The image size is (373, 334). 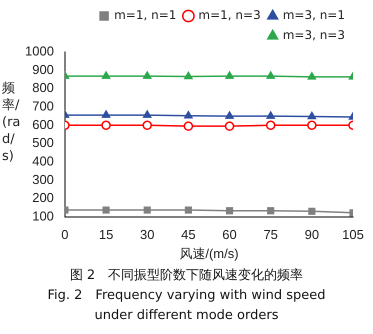 I want to click on y-tick-label: 700, so click(x=43, y=106).